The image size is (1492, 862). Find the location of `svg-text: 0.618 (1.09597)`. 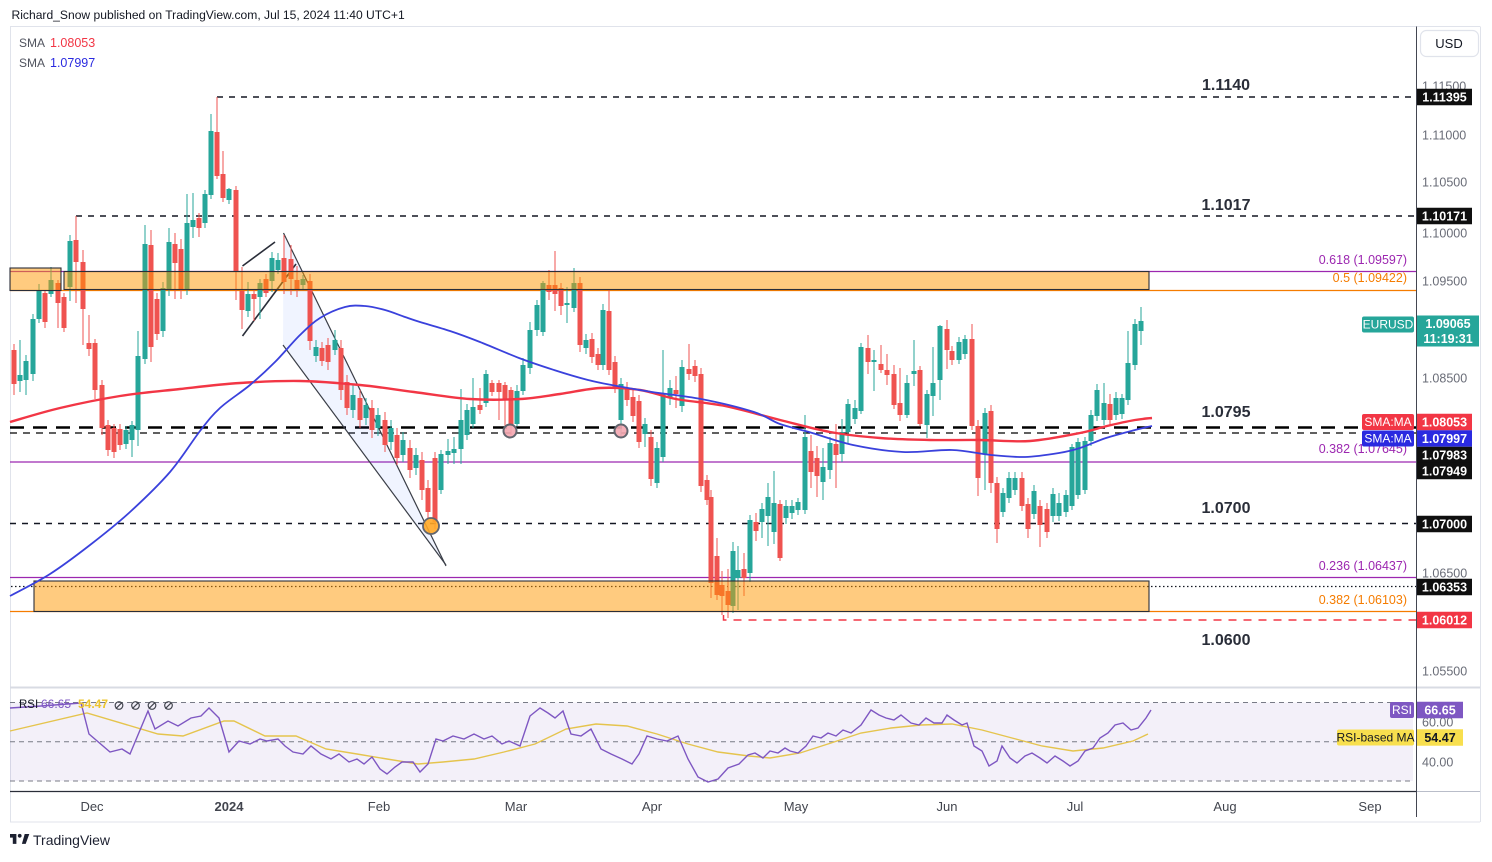

svg-text: 0.618 (1.09597) is located at coordinates (1363, 260).